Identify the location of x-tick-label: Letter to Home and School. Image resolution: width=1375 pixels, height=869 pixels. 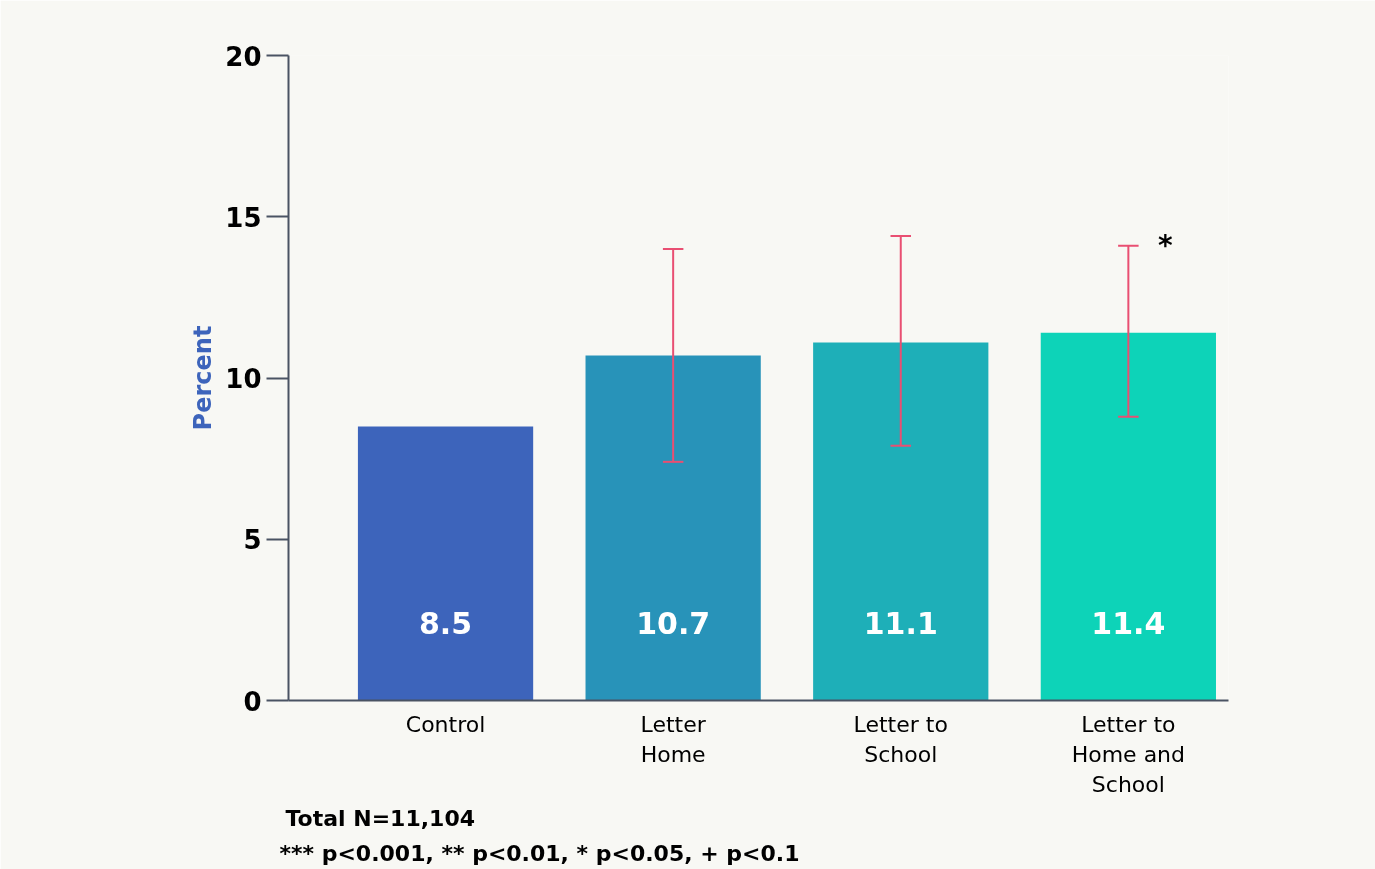
(1128, 754).